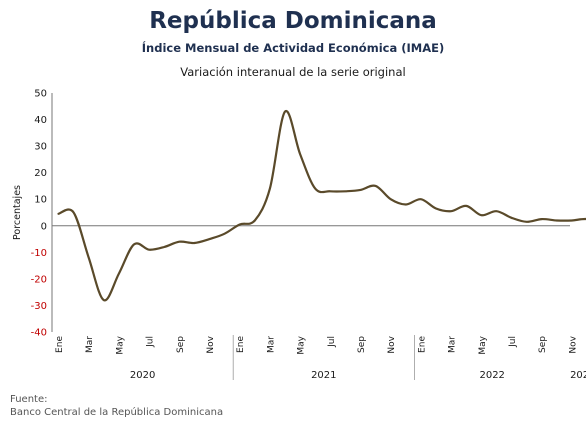 Image resolution: width=586 pixels, height=431 pixels. I want to click on y-tick-label: 0, so click(44, 226).